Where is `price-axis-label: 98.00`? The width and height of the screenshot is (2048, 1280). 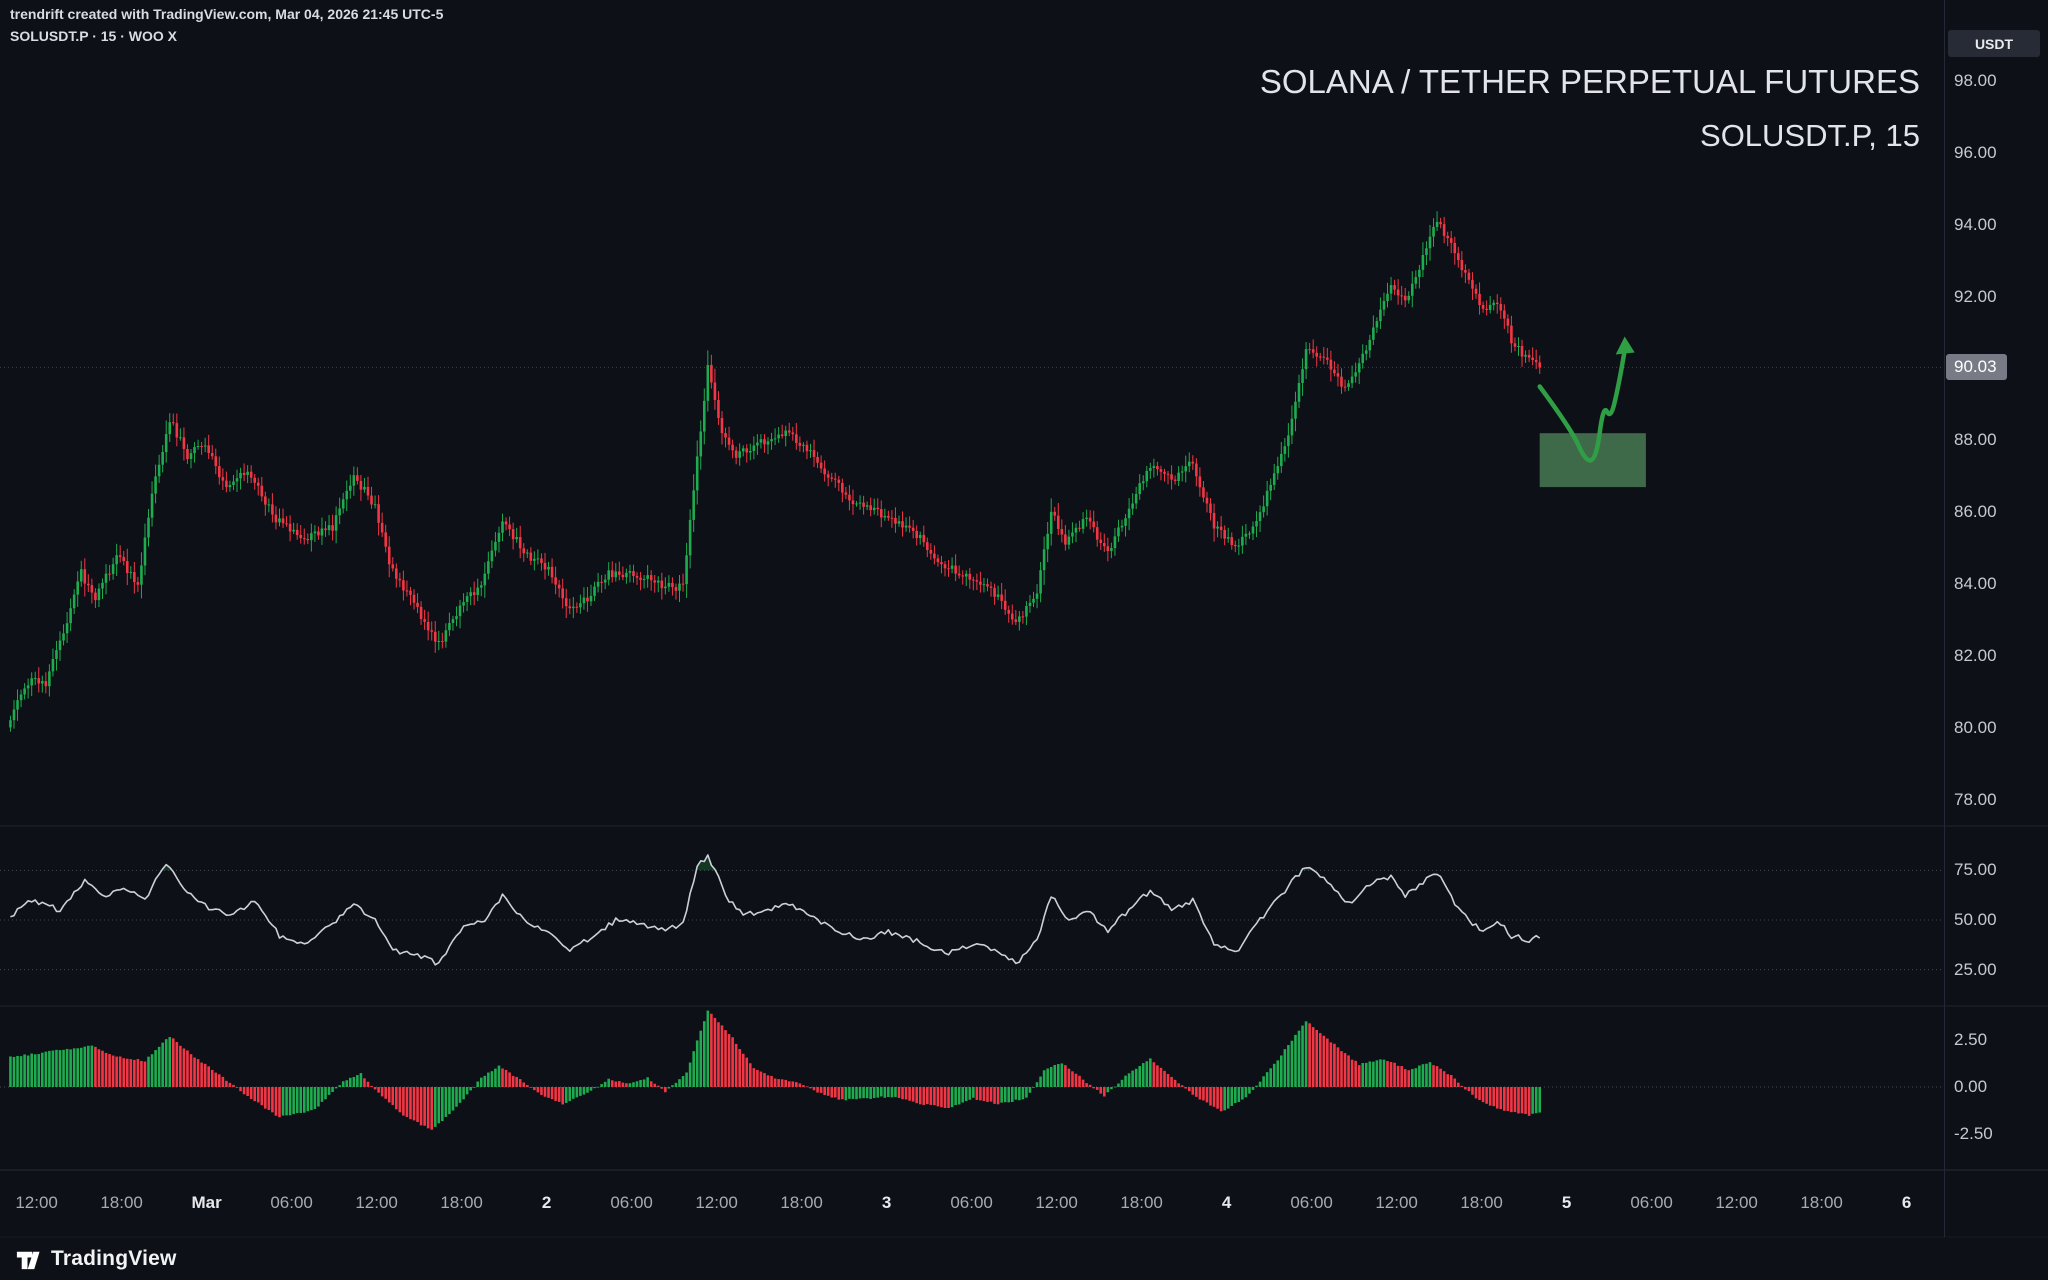
price-axis-label: 98.00 is located at coordinates (1975, 80).